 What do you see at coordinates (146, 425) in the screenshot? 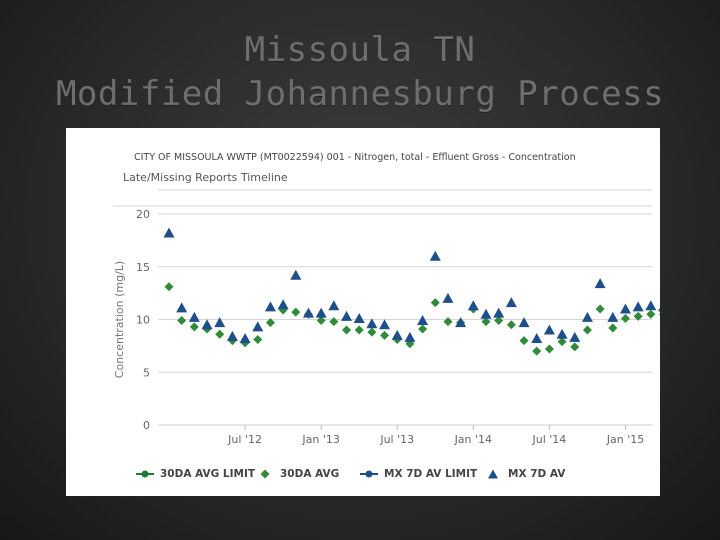
I see `y-tick-label: 0` at bounding box center [146, 425].